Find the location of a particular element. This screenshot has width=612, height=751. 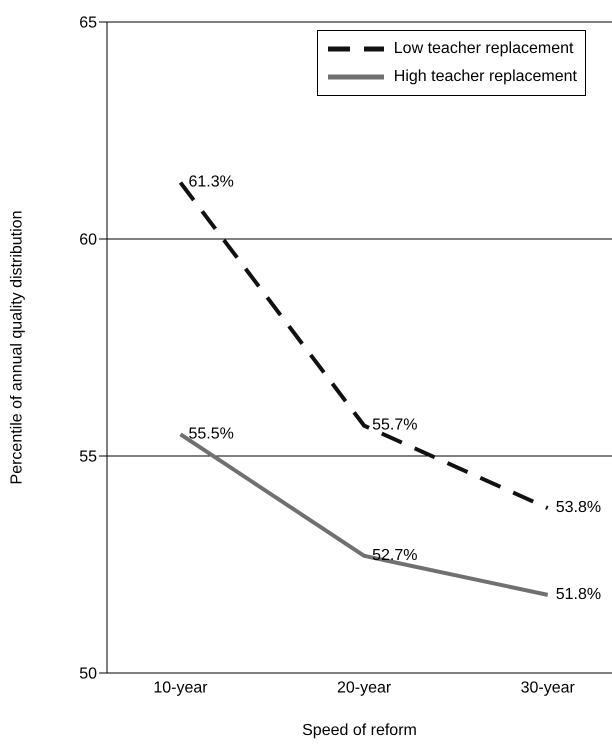

y-tick-label: 50 is located at coordinates (88, 674).